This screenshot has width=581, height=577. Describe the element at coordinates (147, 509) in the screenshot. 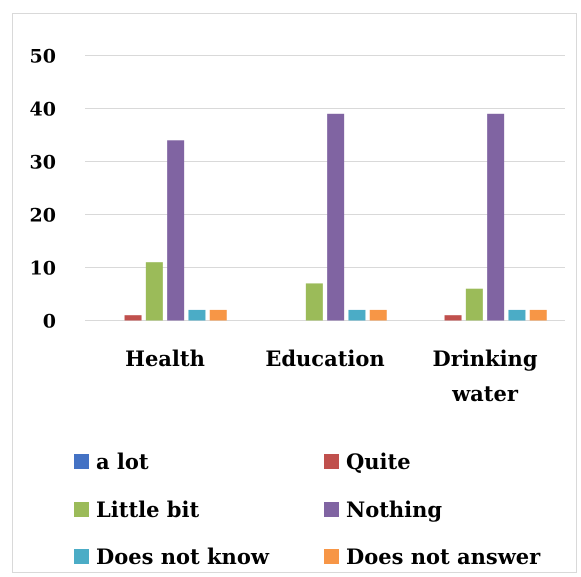

I see `legend-label: Little bit` at that location.